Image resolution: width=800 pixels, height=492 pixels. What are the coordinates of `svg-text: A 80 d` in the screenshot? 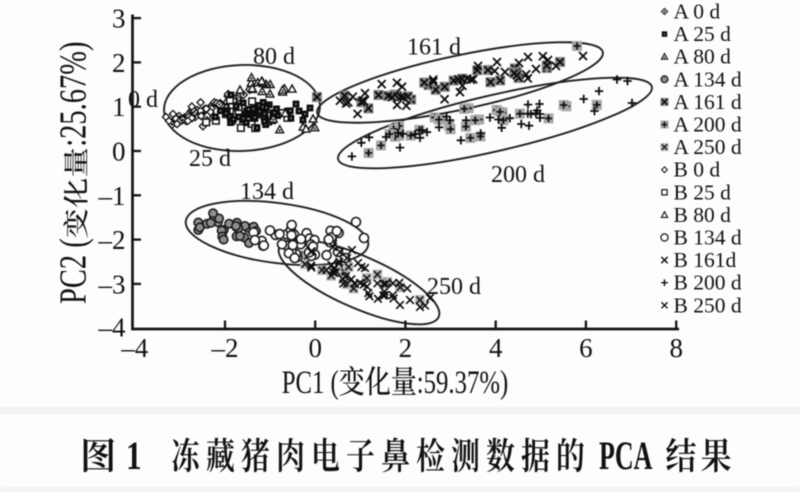 It's located at (703, 57).